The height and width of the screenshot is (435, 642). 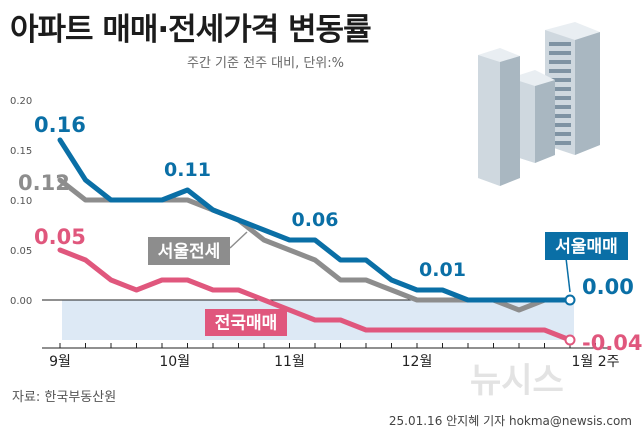 What do you see at coordinates (191, 30) in the screenshot?
I see `page-title: 아파트 매매·전세가격 변동률` at bounding box center [191, 30].